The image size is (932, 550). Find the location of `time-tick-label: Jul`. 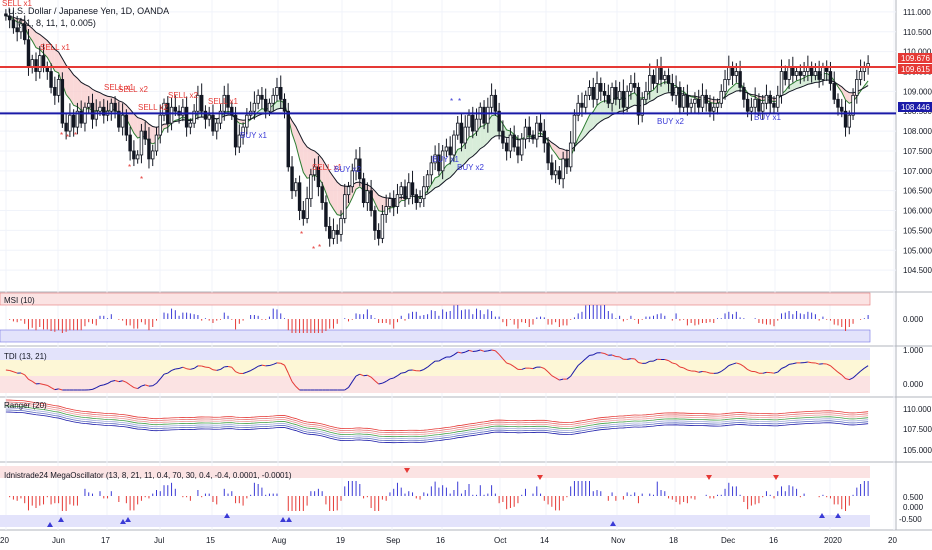

time-tick-label: Jul is located at coordinates (159, 540).